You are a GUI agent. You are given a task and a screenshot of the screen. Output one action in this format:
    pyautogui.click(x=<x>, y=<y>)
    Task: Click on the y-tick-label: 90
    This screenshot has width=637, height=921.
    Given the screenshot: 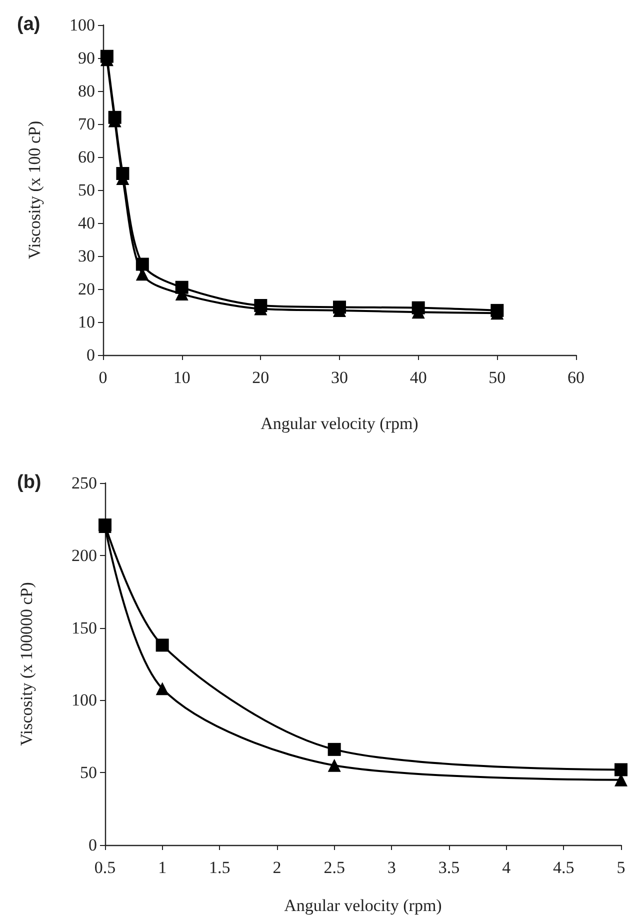 What is the action you would take?
    pyautogui.click(x=86, y=58)
    